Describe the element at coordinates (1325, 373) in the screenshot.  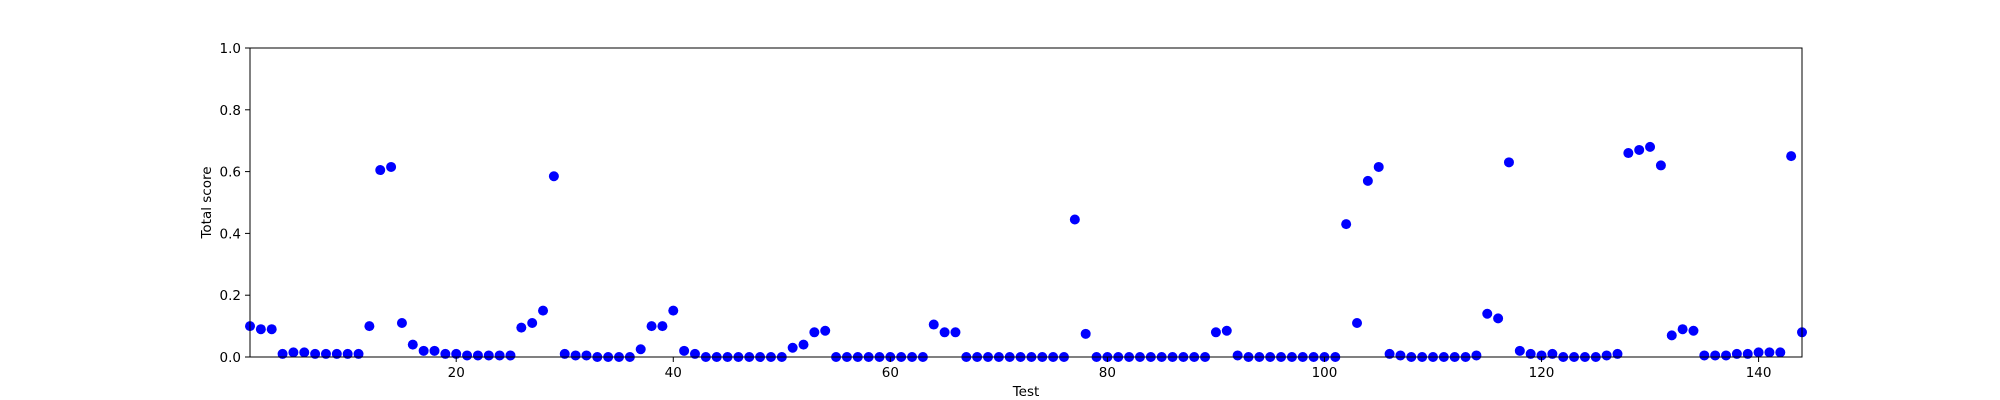
I see `x-tick-label: 100` at that location.